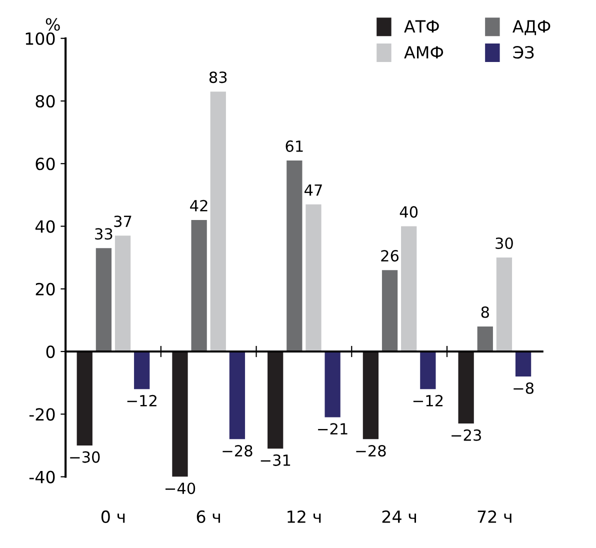 This screenshot has height=548, width=596. What do you see at coordinates (485, 312) in the screenshot?
I see `data-label: 8` at bounding box center [485, 312].